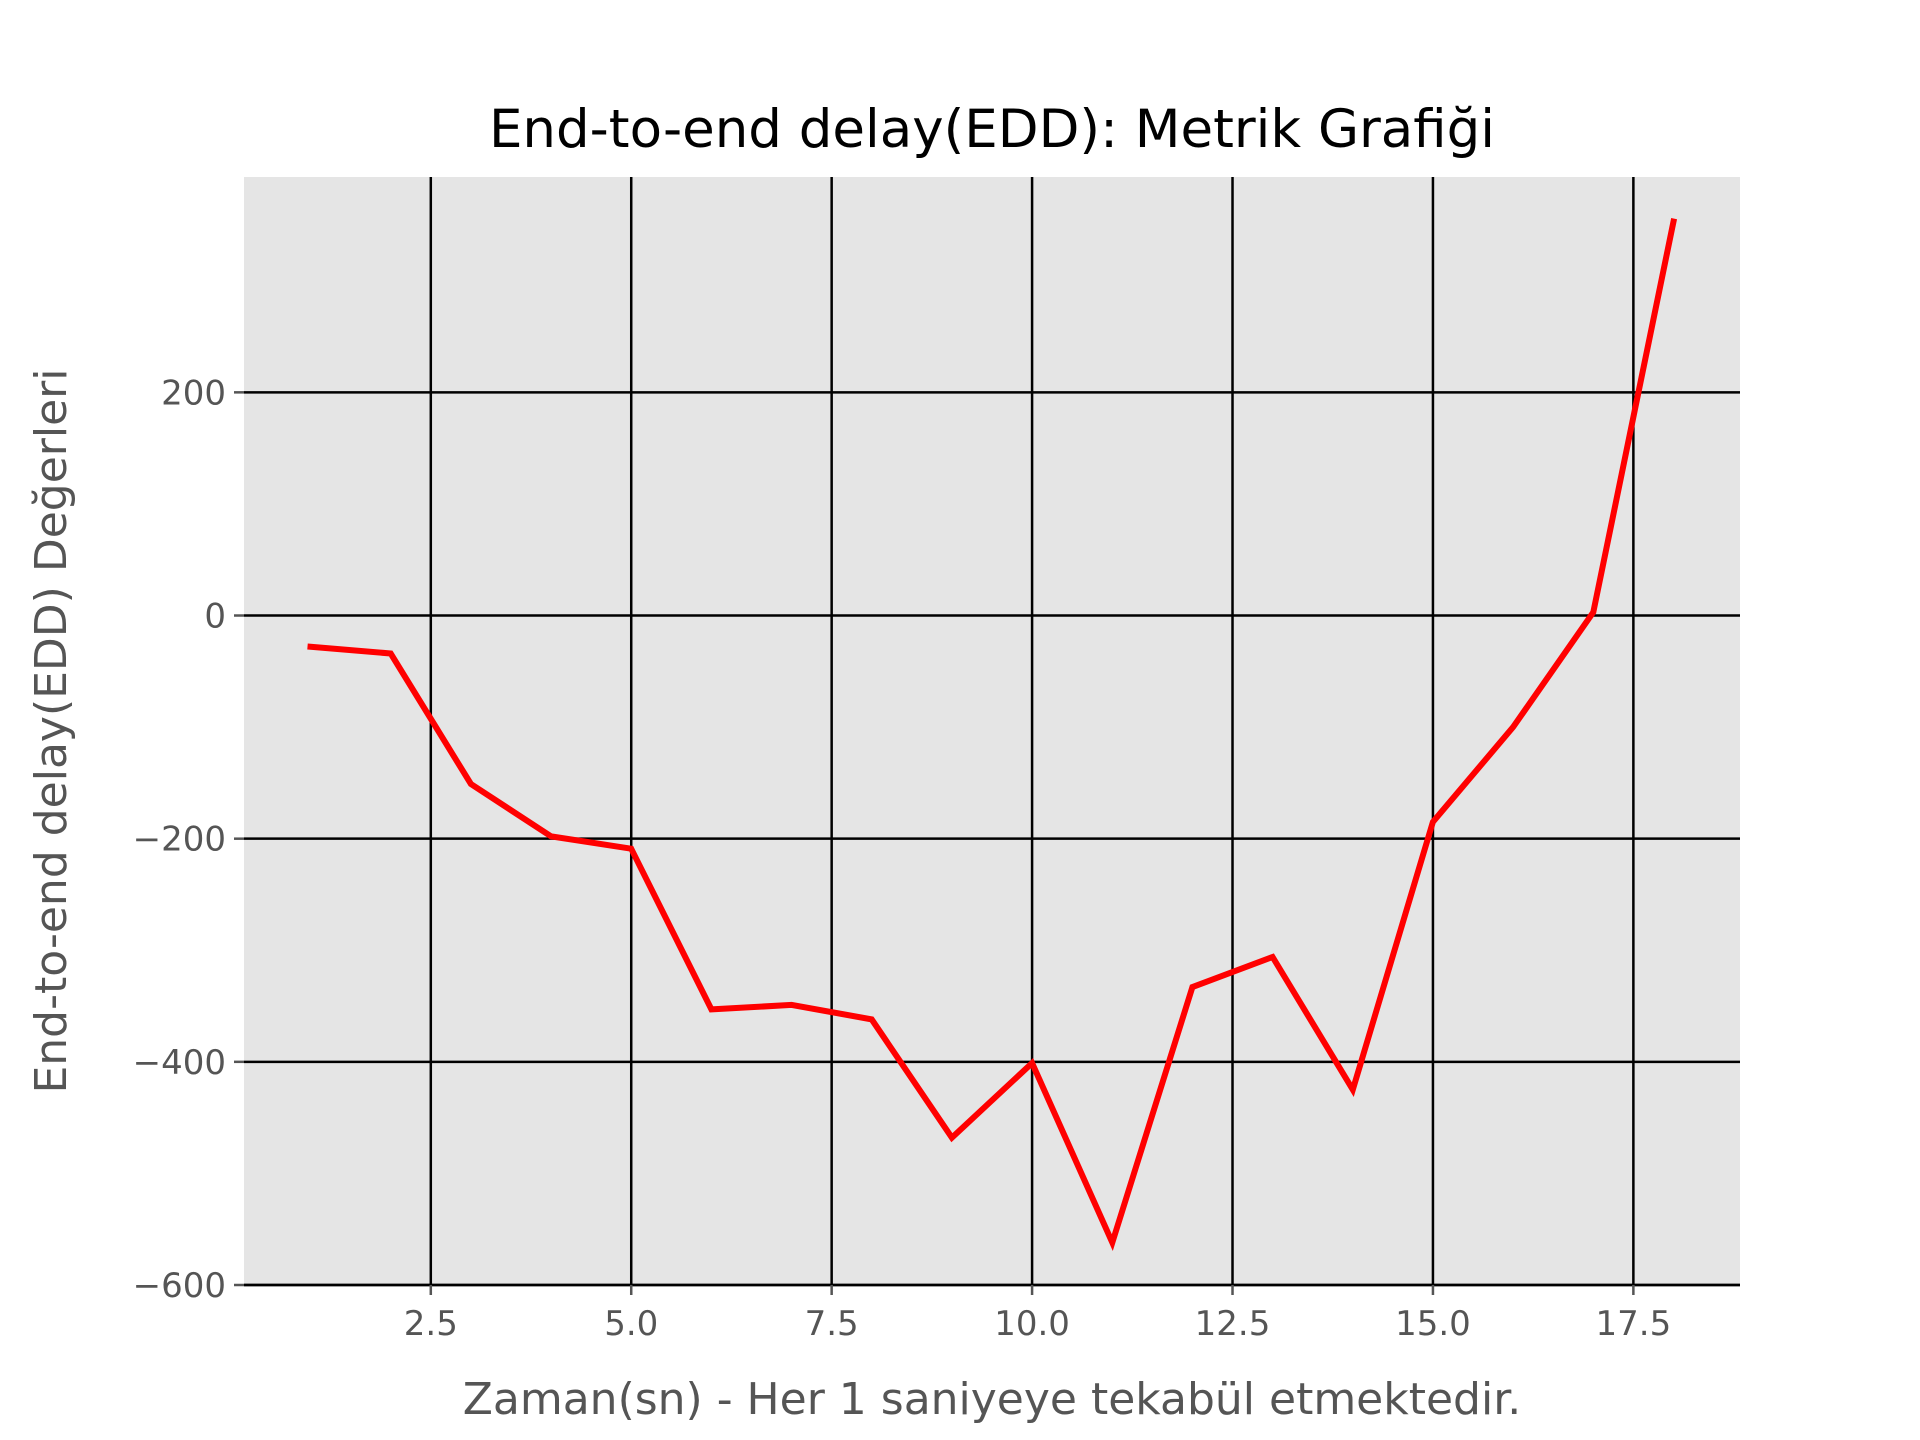 The width and height of the screenshot is (1920, 1440). Describe the element at coordinates (1634, 1324) in the screenshot. I see `x-tick-label: 17.5` at that location.